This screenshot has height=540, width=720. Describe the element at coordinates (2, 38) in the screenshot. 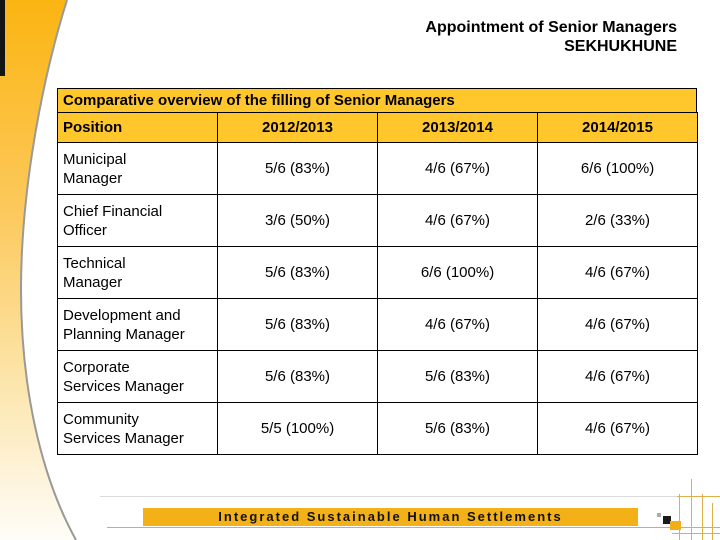

I see `left-black-bar` at that location.